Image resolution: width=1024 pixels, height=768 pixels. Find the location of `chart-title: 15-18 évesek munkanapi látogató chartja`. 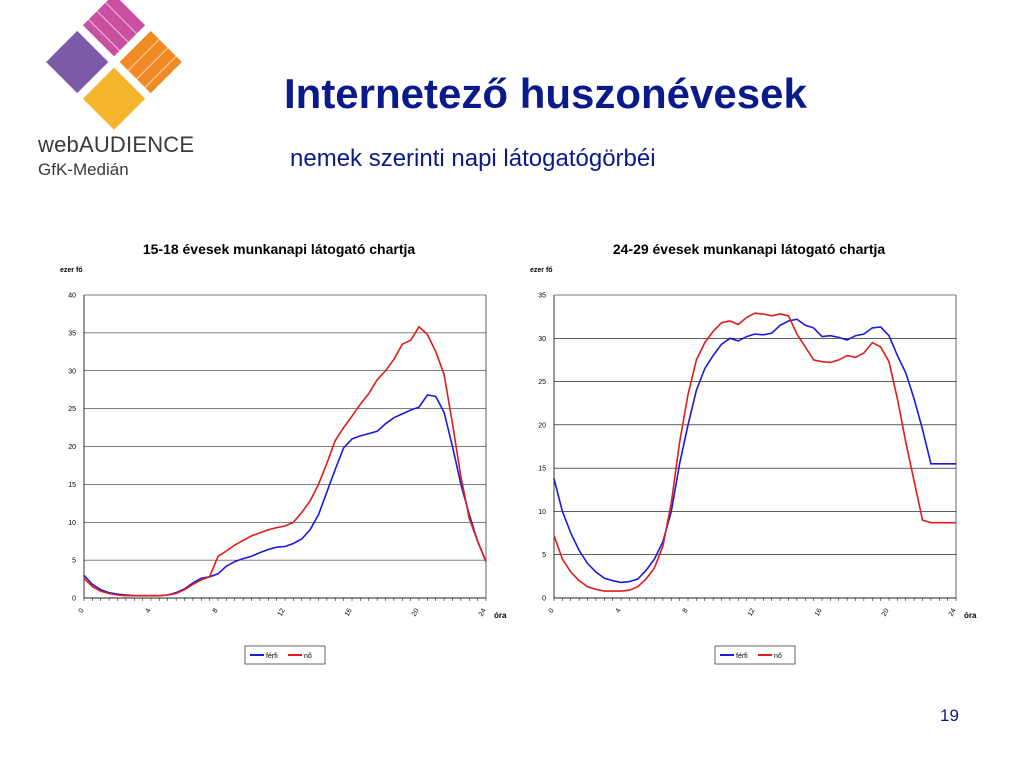

chart-title: 15-18 évesek munkanapi látogató chartja is located at coordinates (279, 249).